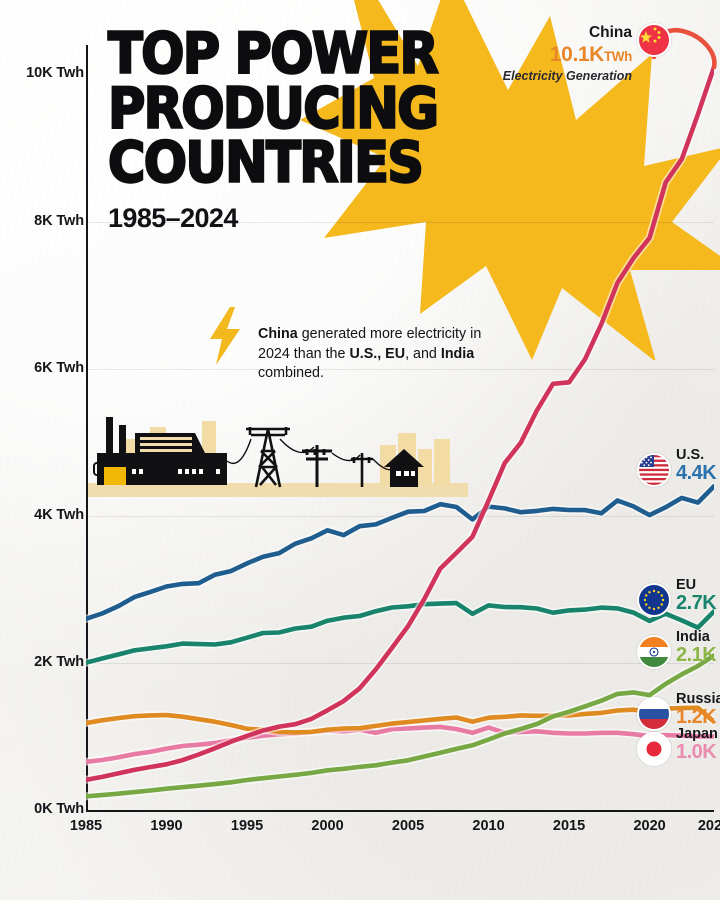  I want to click on x-axis-tick-label: 2020, so click(649, 826).